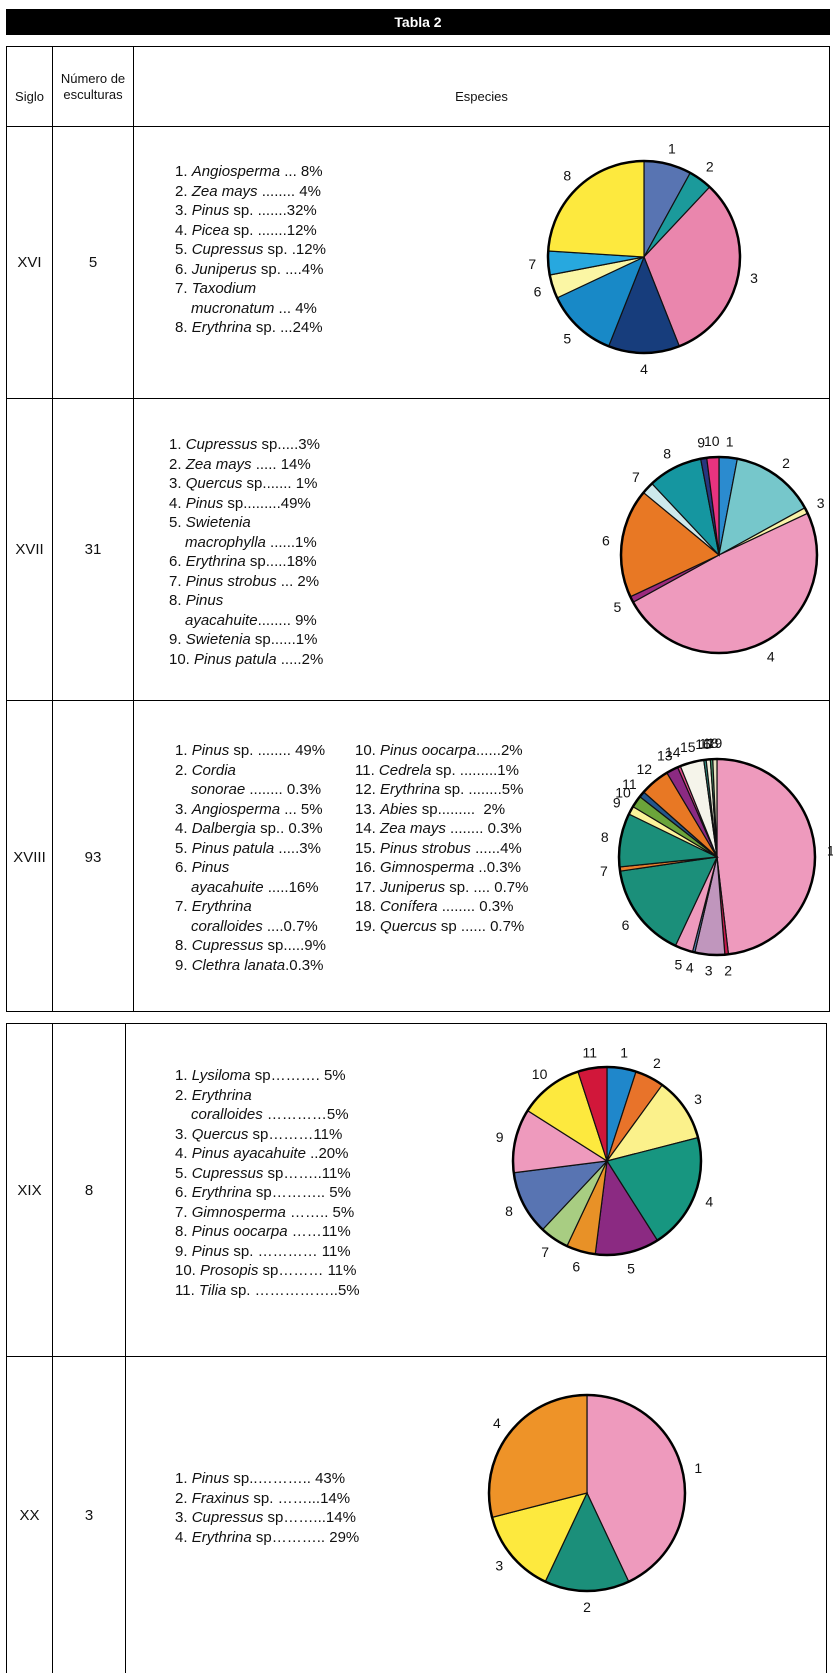 The height and width of the screenshot is (1674, 833). Describe the element at coordinates (29, 1190) in the screenshot. I see `siglo-cell: XIX` at that location.